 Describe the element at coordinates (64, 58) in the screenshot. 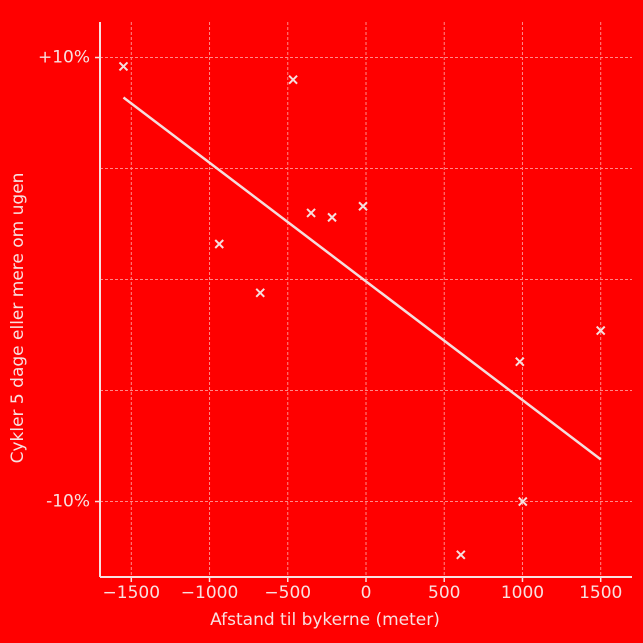

I see `y-tick-label: +10%` at that location.